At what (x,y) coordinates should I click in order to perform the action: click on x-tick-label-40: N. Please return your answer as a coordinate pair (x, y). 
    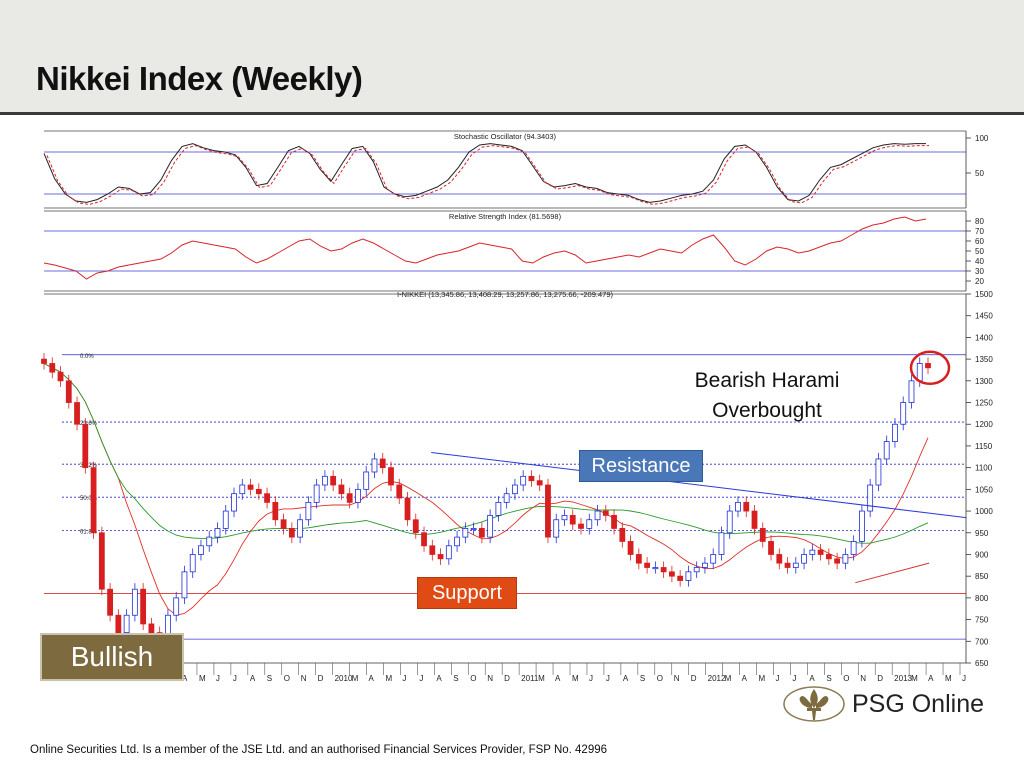
    Looking at the image, I should click on (863, 678).